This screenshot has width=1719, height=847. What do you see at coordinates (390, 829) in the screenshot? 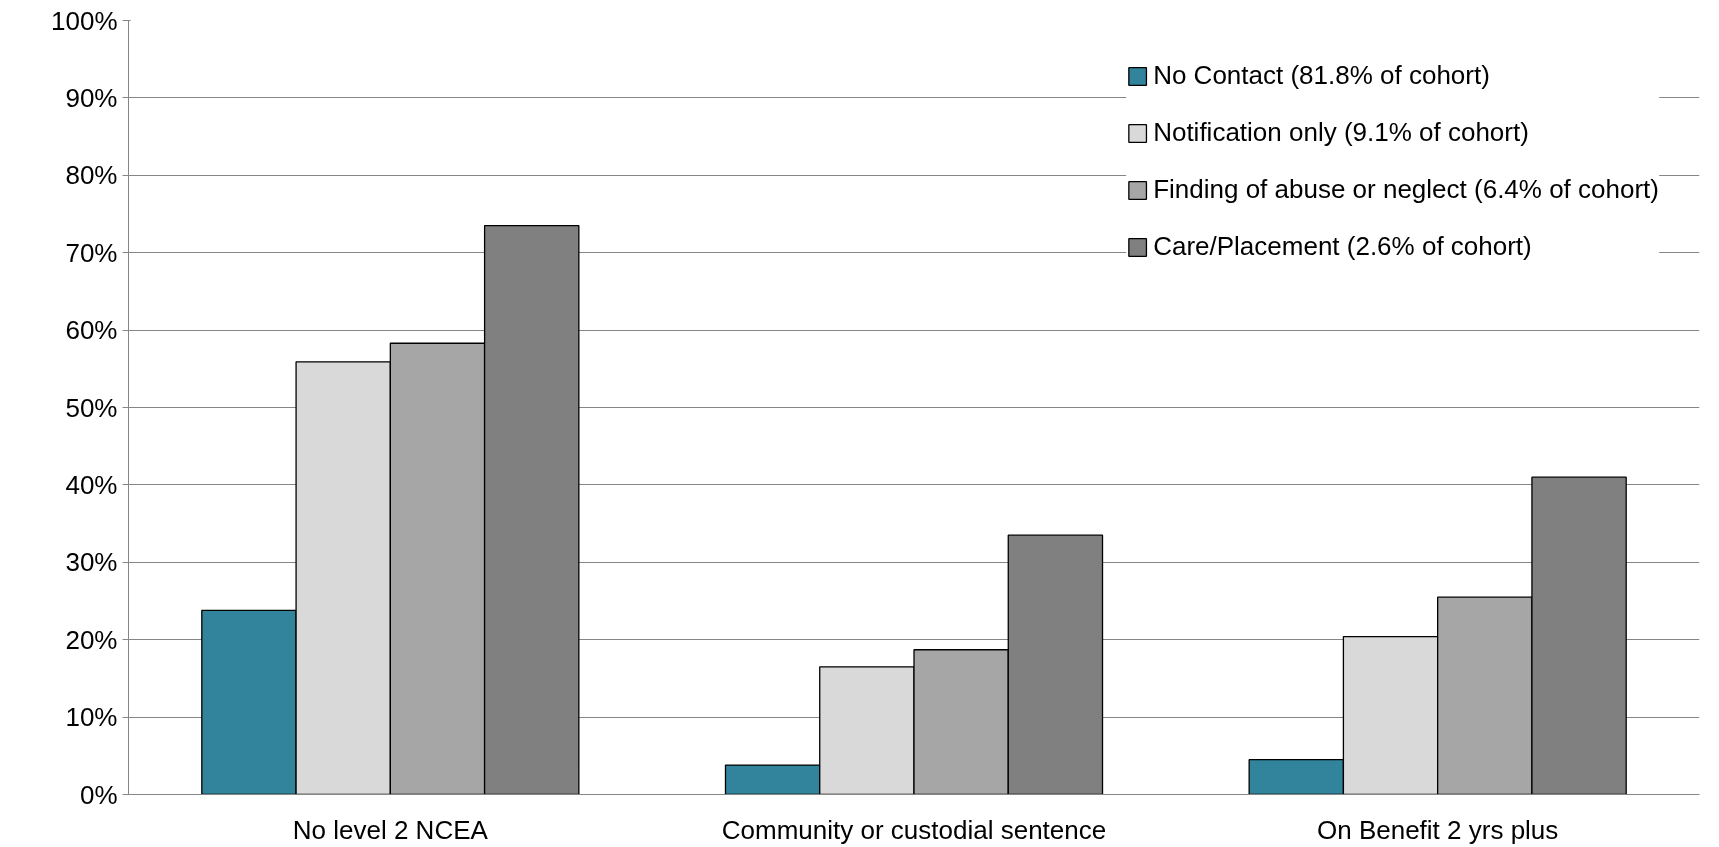
I see `x-tick-label: No level 2 NCEA` at bounding box center [390, 829].